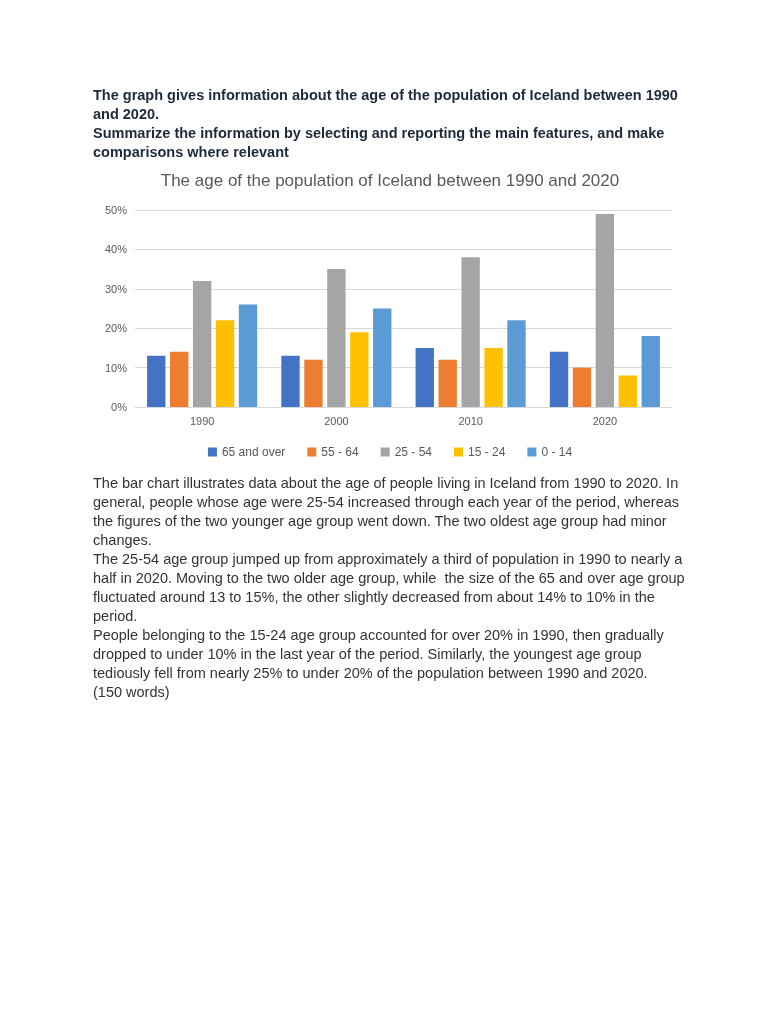 This screenshot has width=768, height=1024. I want to click on y-tick-label: 50%, so click(116, 210).